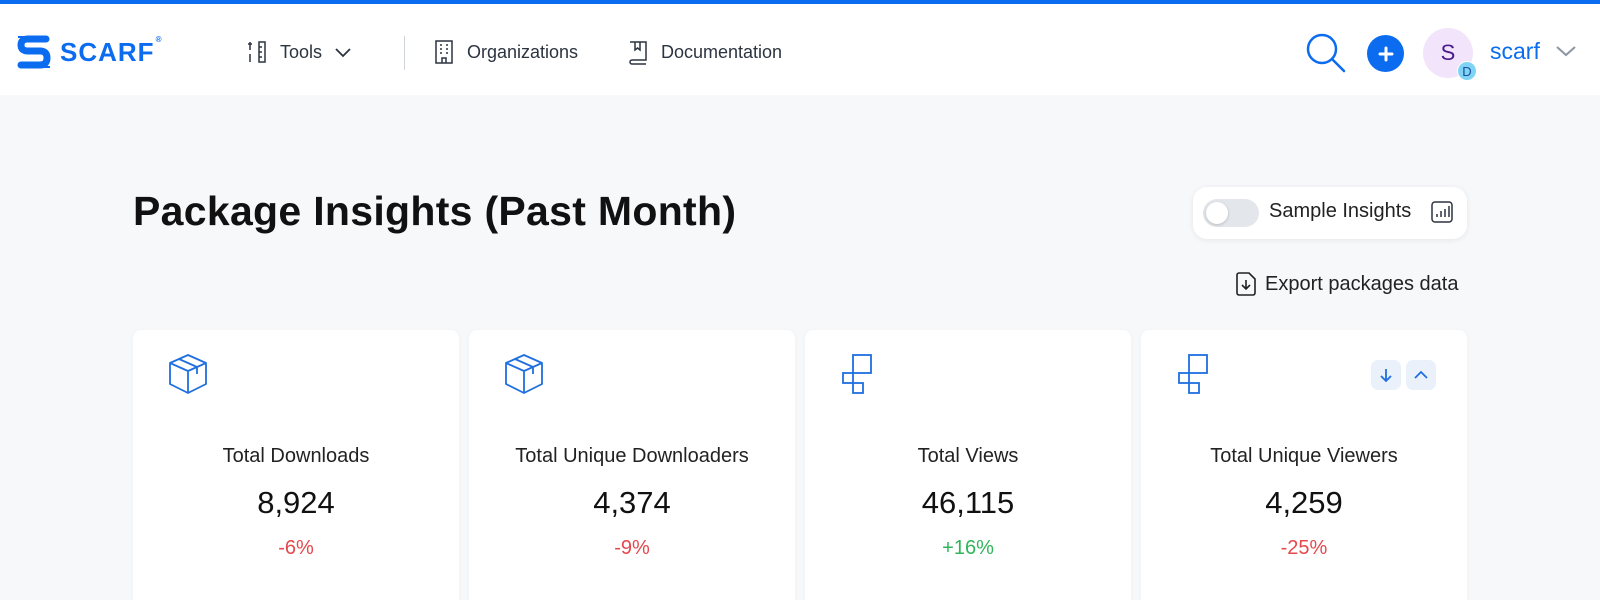 The height and width of the screenshot is (600, 1600). Describe the element at coordinates (1246, 284) in the screenshot. I see `download-file-icon` at that location.